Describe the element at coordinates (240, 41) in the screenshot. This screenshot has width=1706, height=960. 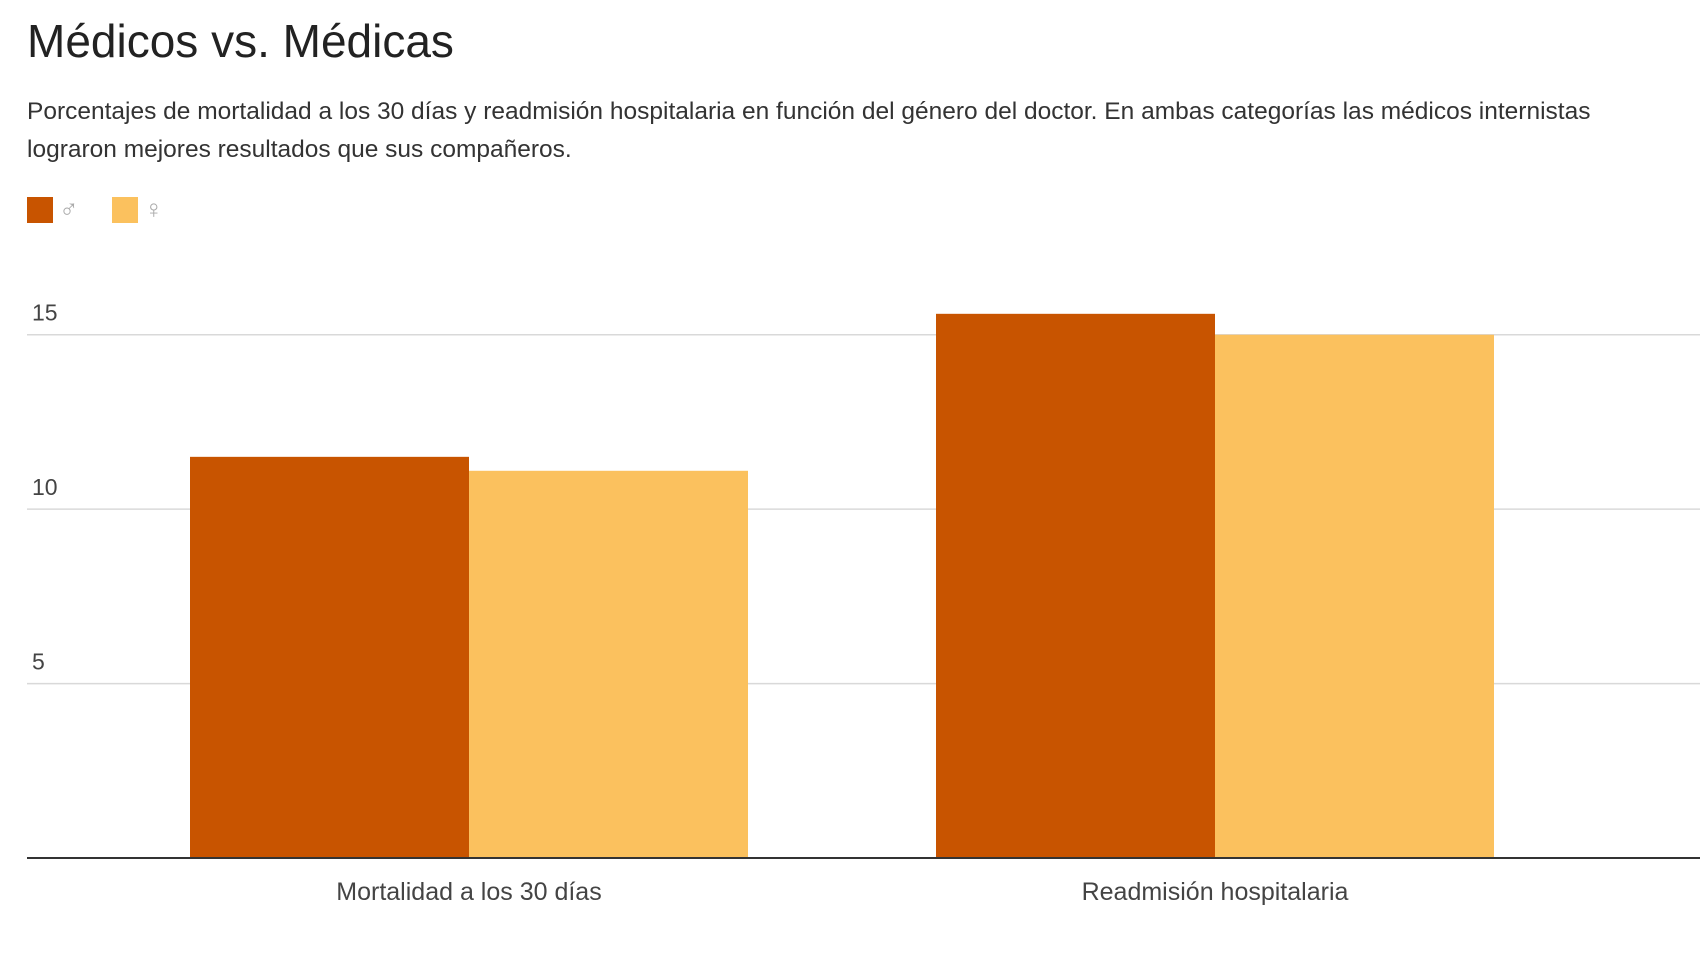
I see `chart-title: Médicos vs. Médicas` at that location.